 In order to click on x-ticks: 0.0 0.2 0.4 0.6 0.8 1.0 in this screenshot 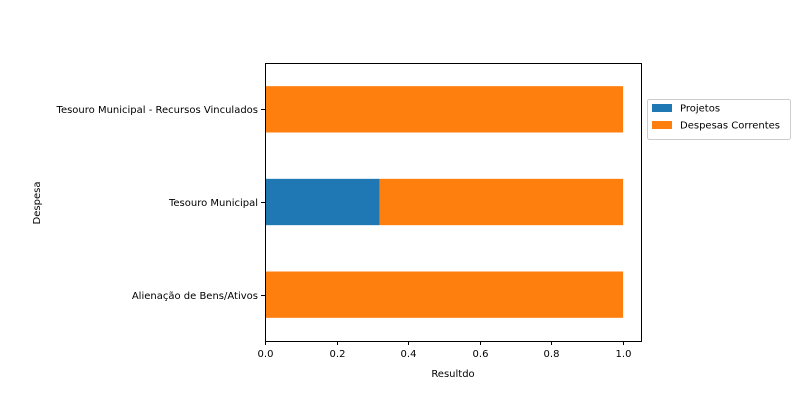, I will do `click(445, 350)`.